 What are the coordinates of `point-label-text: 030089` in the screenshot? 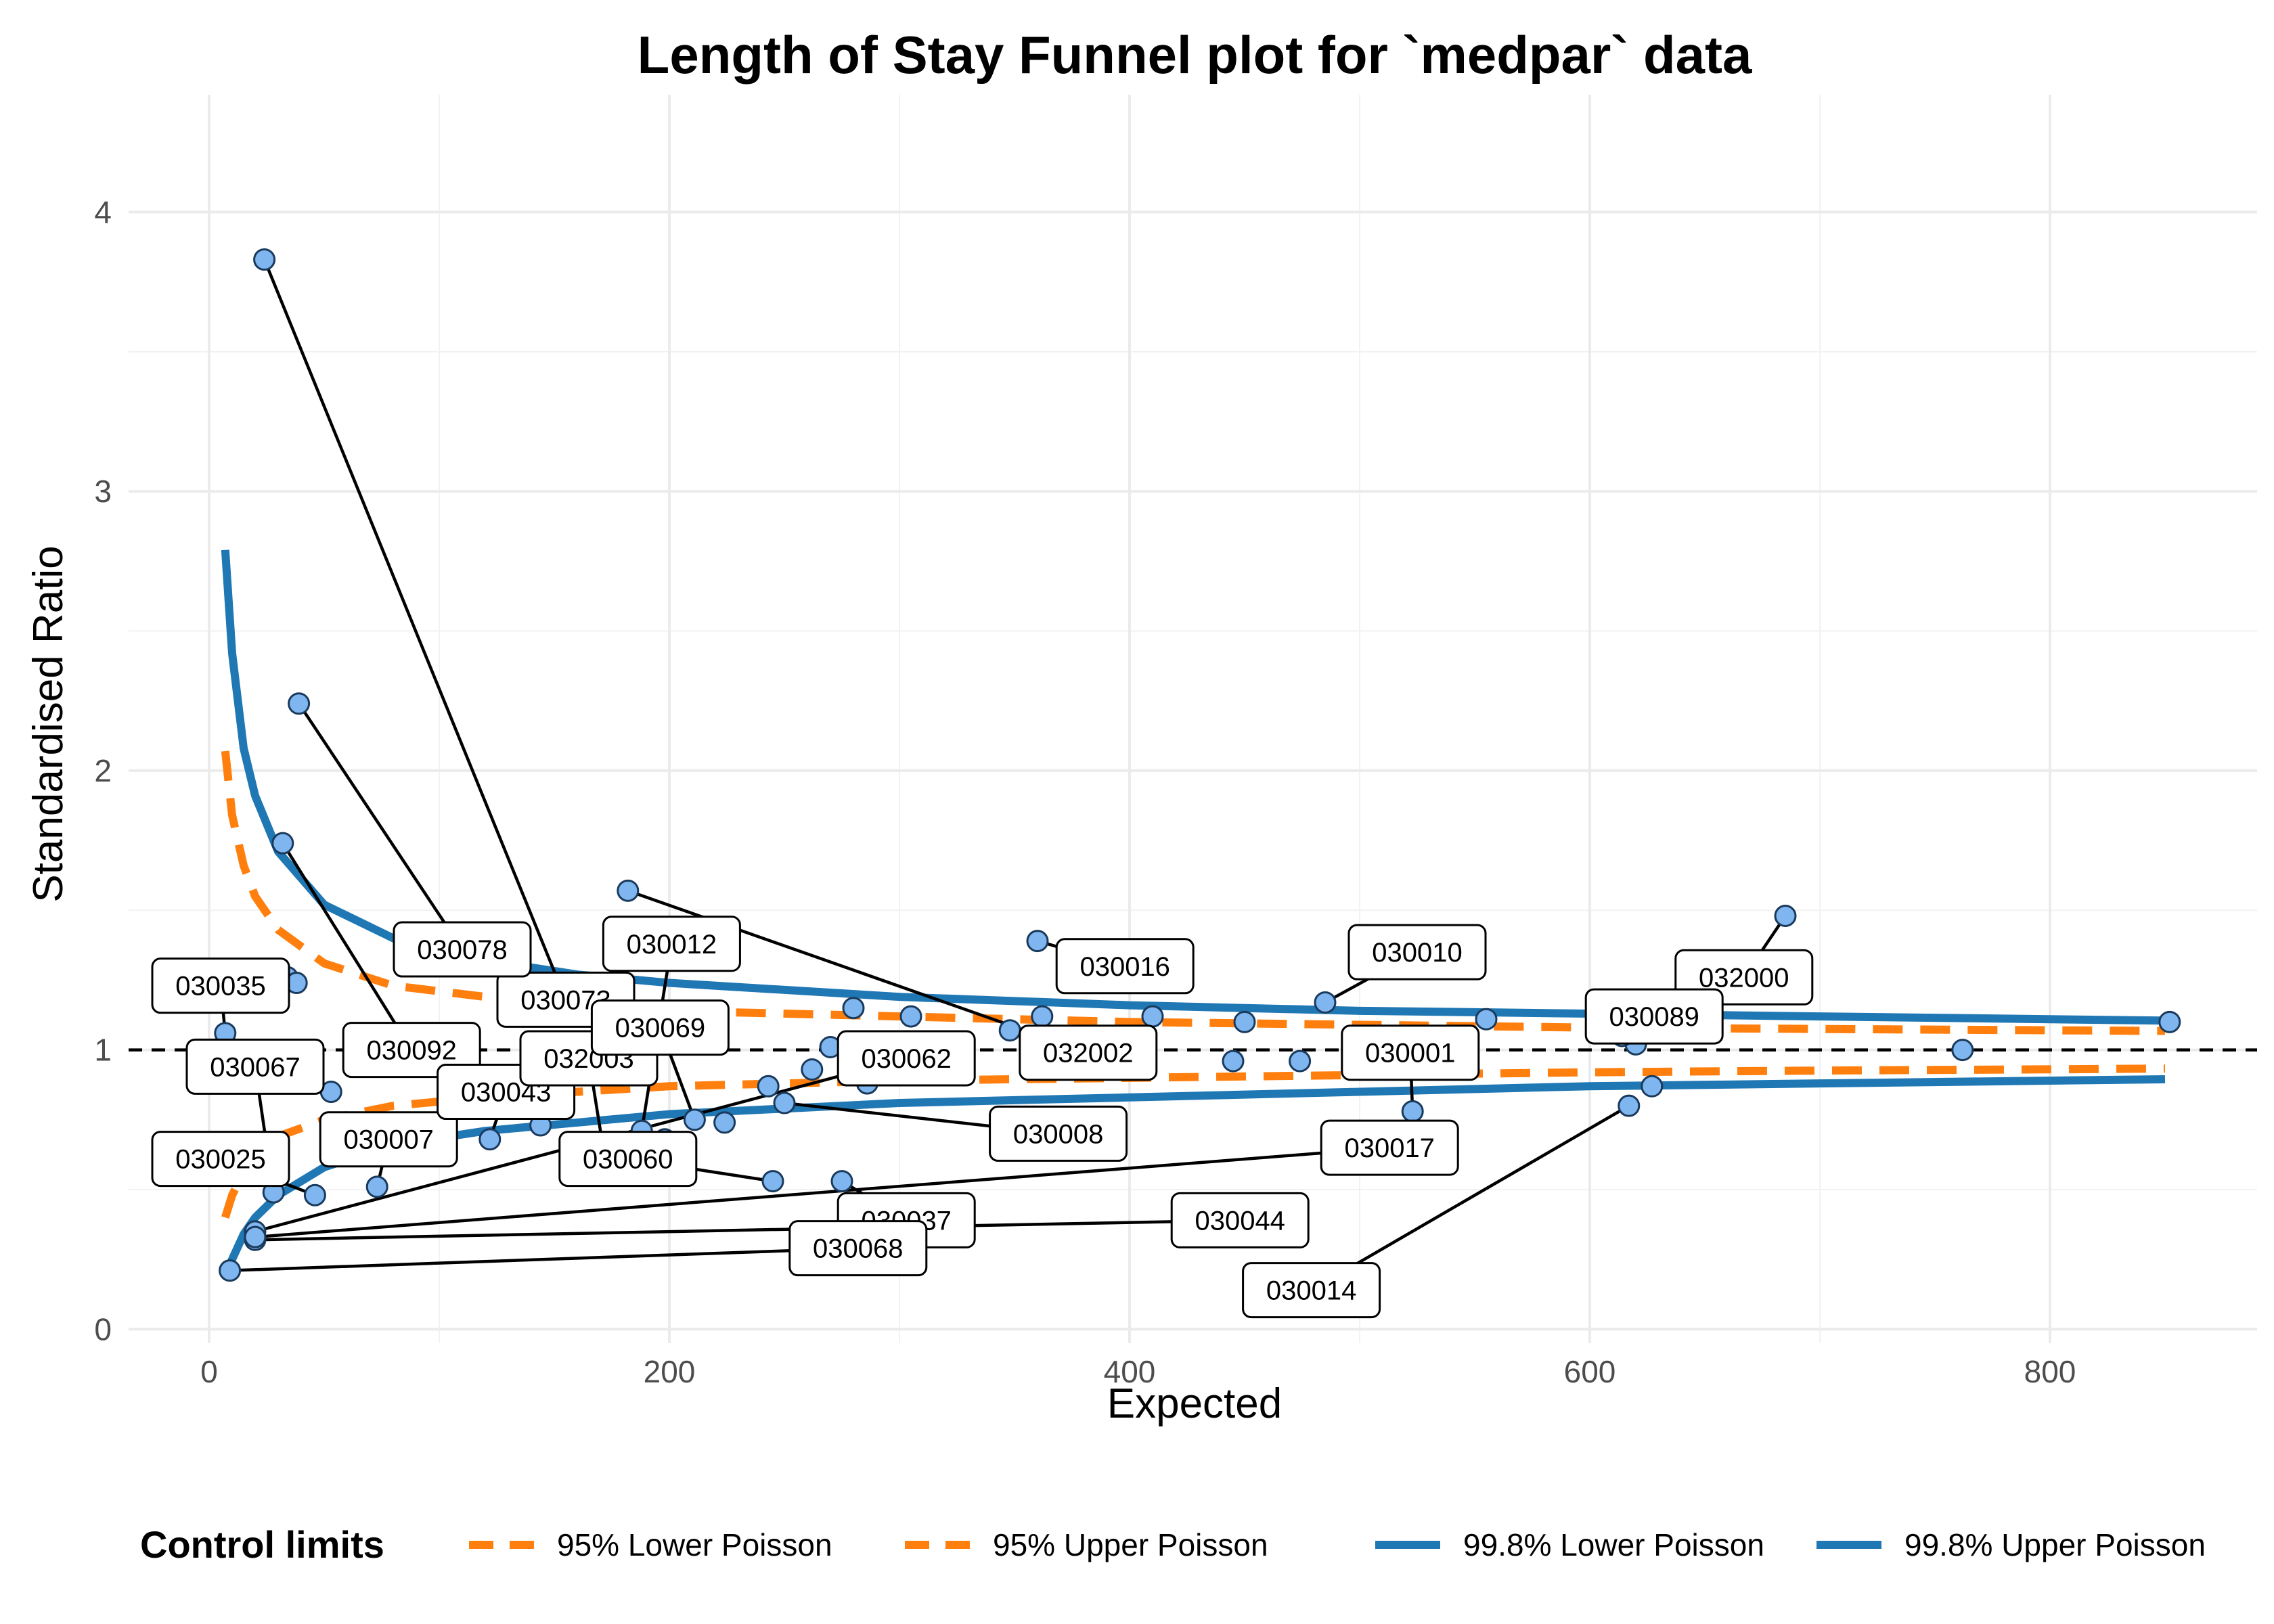 It's located at (1654, 1017).